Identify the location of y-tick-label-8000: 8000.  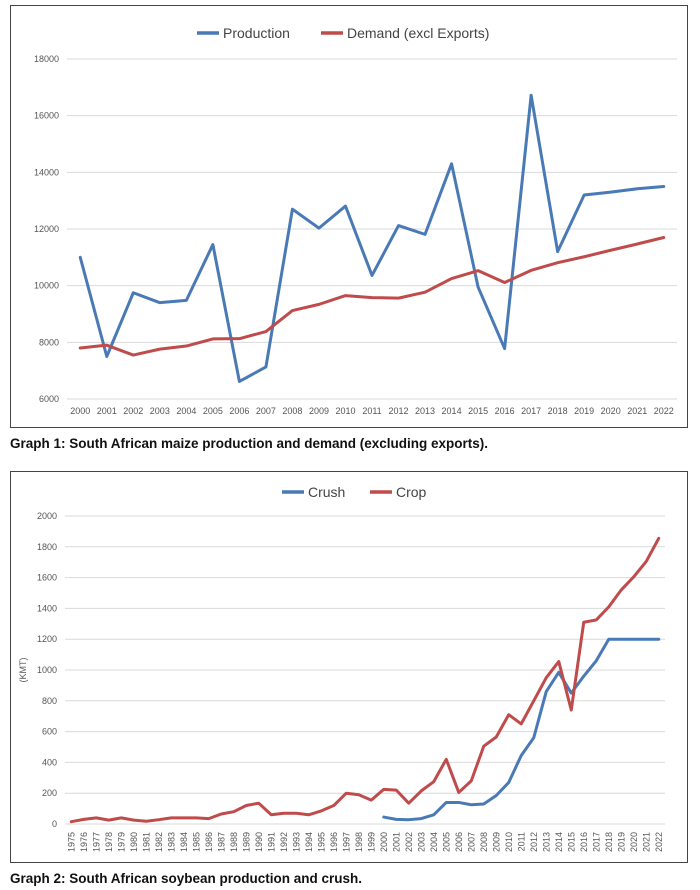
(49, 342).